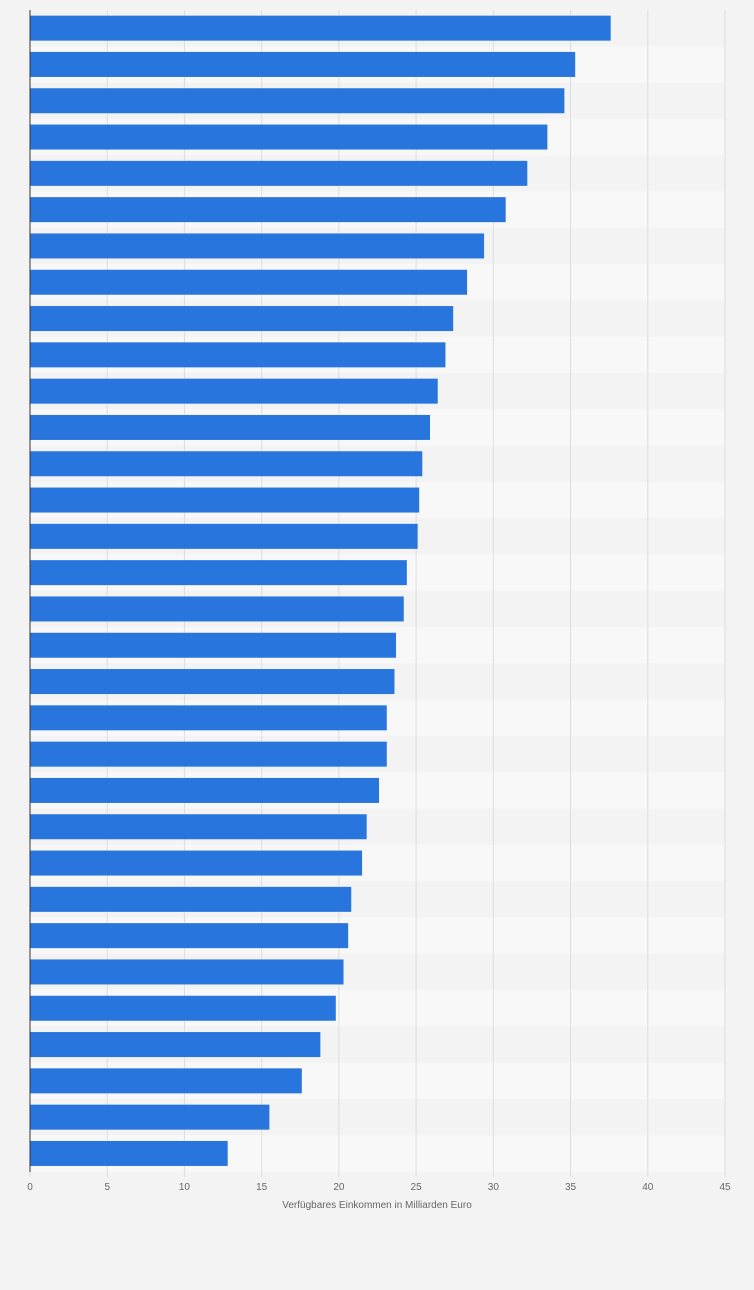 This screenshot has height=1290, width=754. Describe the element at coordinates (379, 1187) in the screenshot. I see `x-tick-labels: 0 5 10 15 20 25 30 35 40 45` at that location.